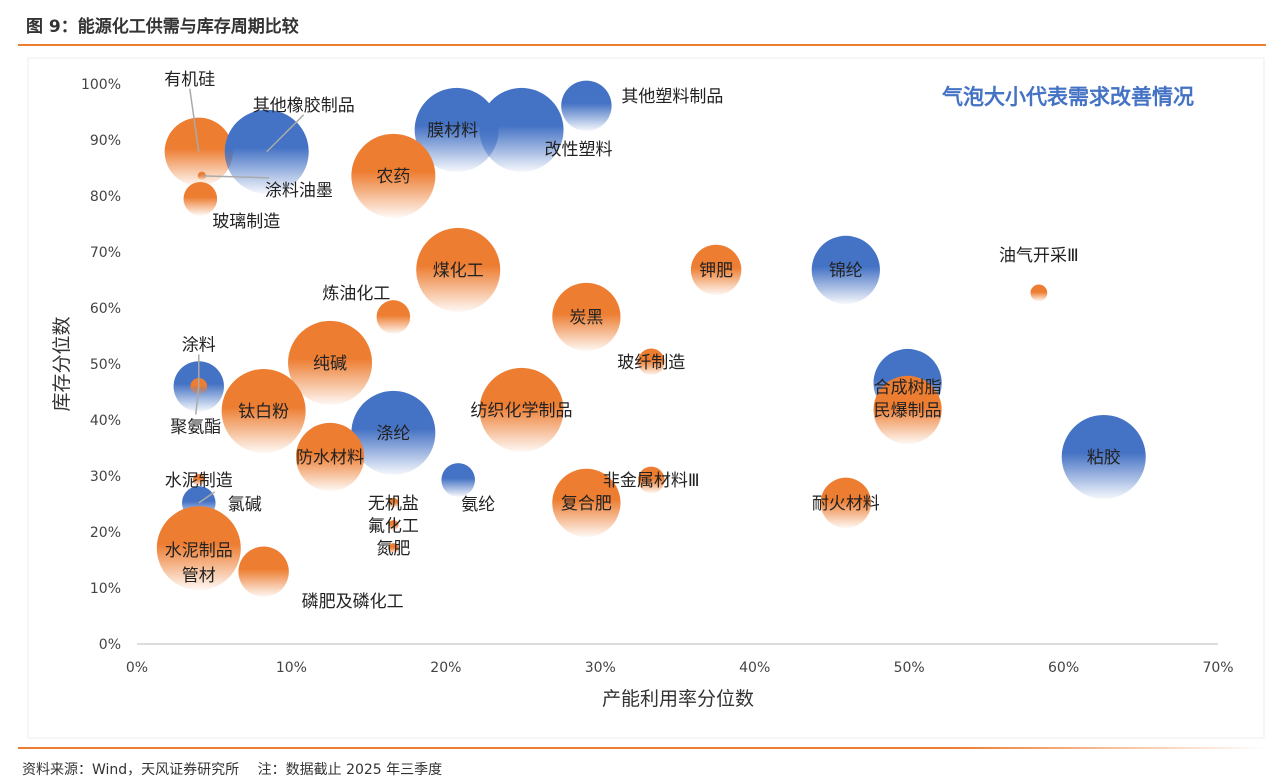 Image resolution: width=1276 pixels, height=779 pixels. I want to click on bubble-label: 玻璃制造, so click(246, 222).